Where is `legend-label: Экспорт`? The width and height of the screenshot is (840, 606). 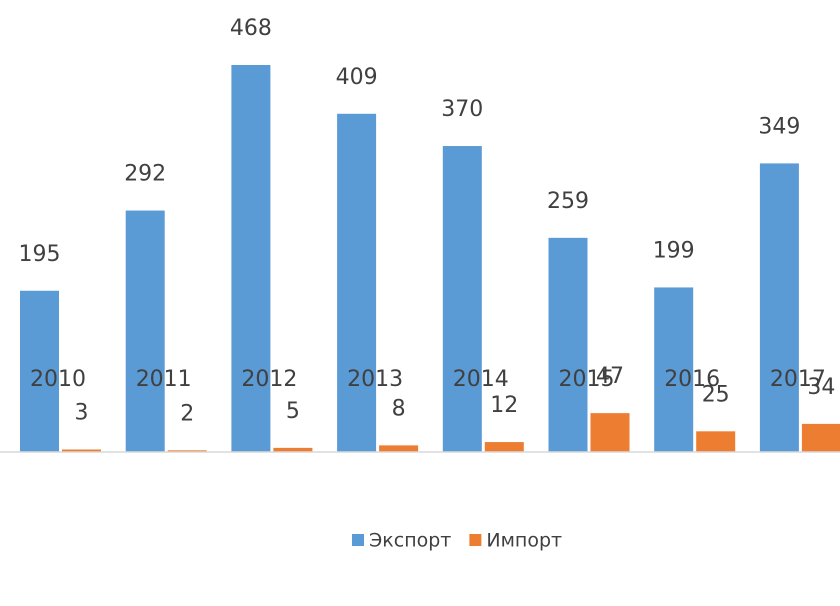 legend-label: Экспорт is located at coordinates (410, 541).